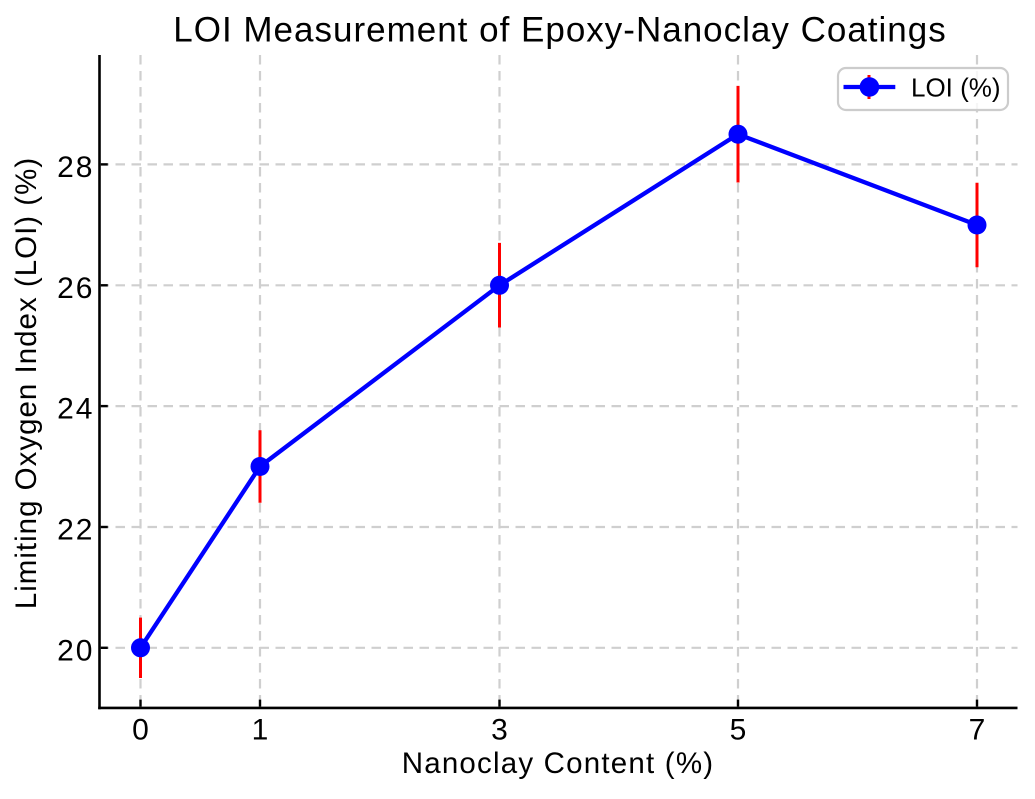 The height and width of the screenshot is (799, 1035). I want to click on svg-text: 7, so click(977, 729).